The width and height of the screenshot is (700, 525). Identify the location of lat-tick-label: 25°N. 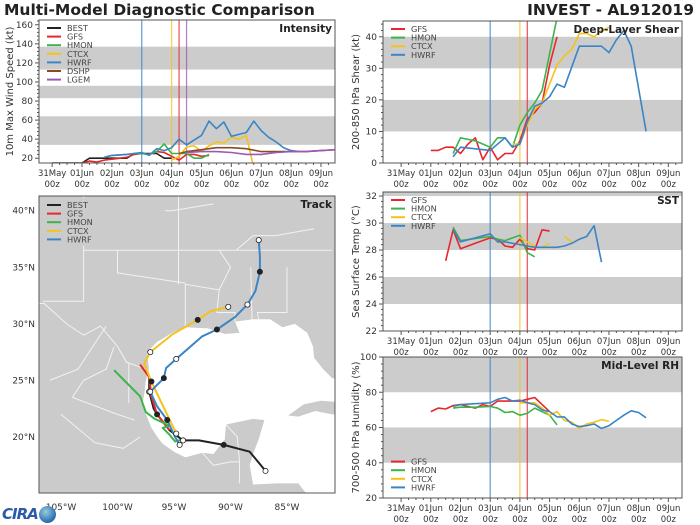
(23, 381).